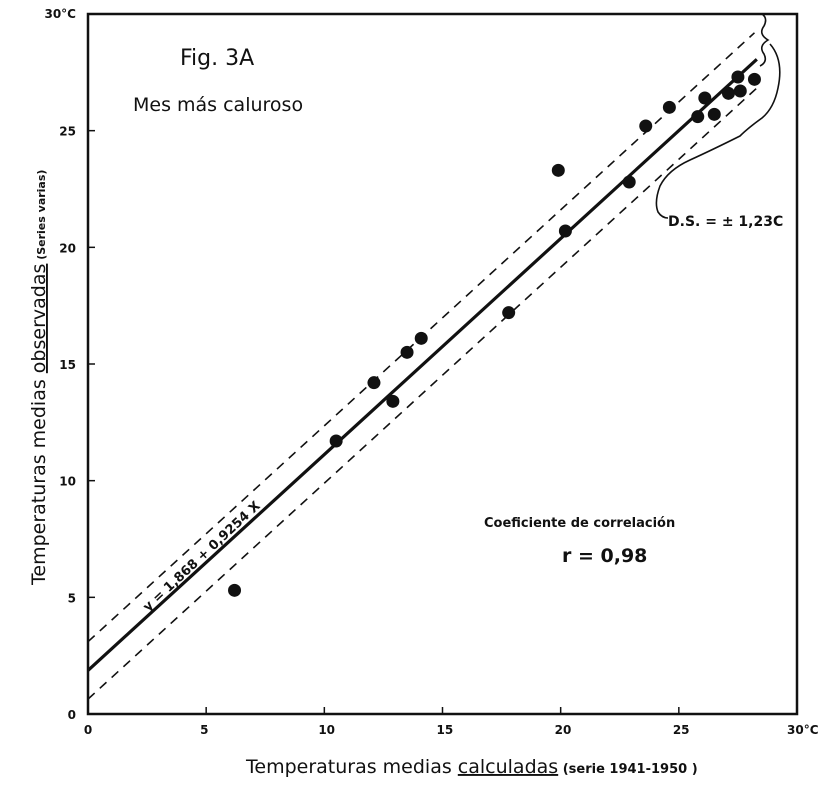  What do you see at coordinates (67, 365) in the screenshot?
I see `y-tick-label: 15` at bounding box center [67, 365].